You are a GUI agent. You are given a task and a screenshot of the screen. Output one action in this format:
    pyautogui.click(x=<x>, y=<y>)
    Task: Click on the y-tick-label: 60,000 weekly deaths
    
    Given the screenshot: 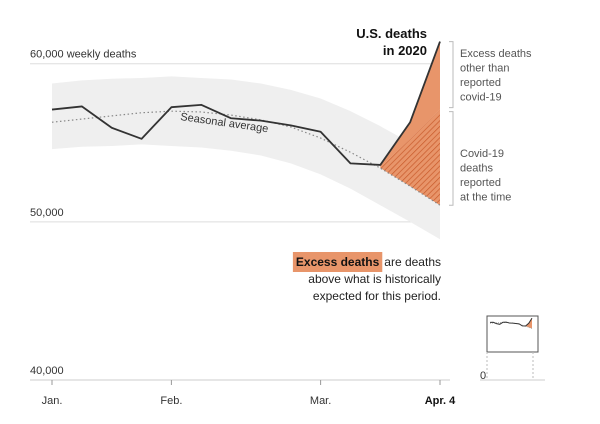 What is the action you would take?
    pyautogui.click(x=83, y=55)
    